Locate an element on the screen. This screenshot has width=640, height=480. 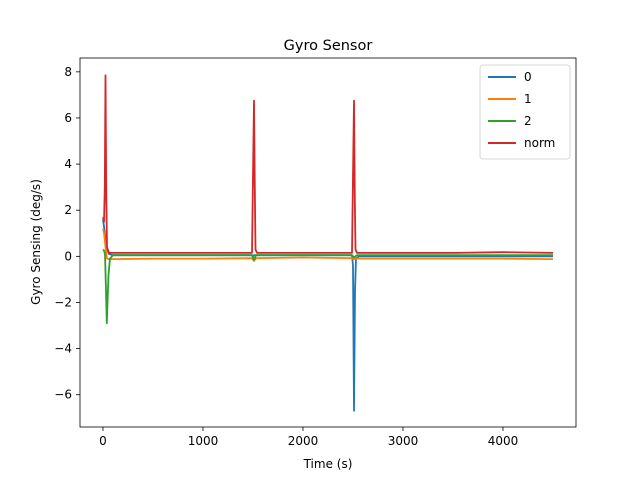
y-tick-label: 8 is located at coordinates (68, 72).